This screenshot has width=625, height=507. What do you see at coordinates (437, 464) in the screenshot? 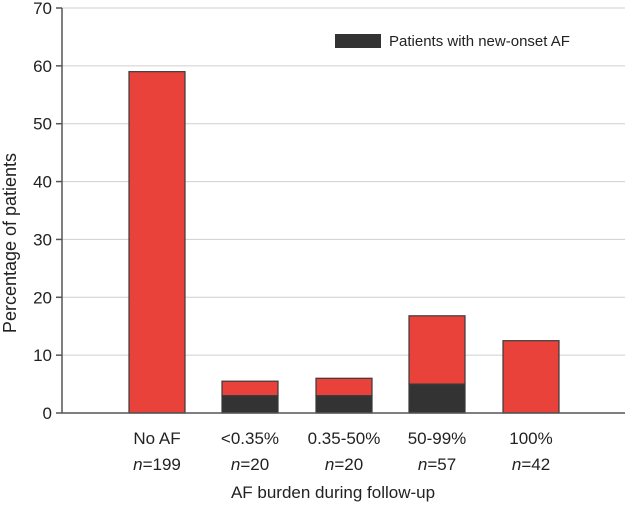
I see `x-tick-n-label: n=57` at bounding box center [437, 464].